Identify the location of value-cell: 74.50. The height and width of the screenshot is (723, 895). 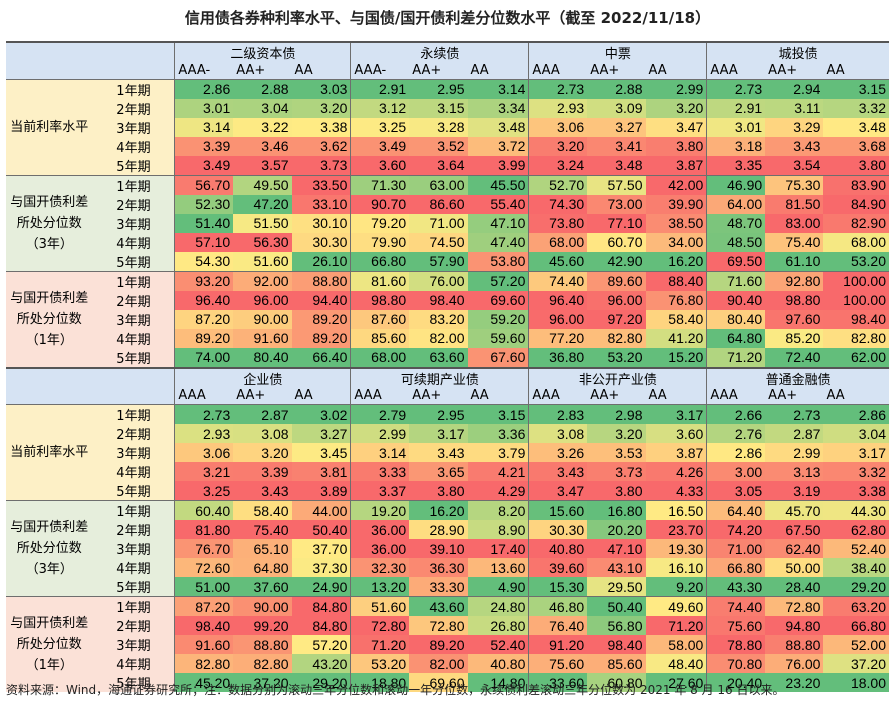
(438, 242).